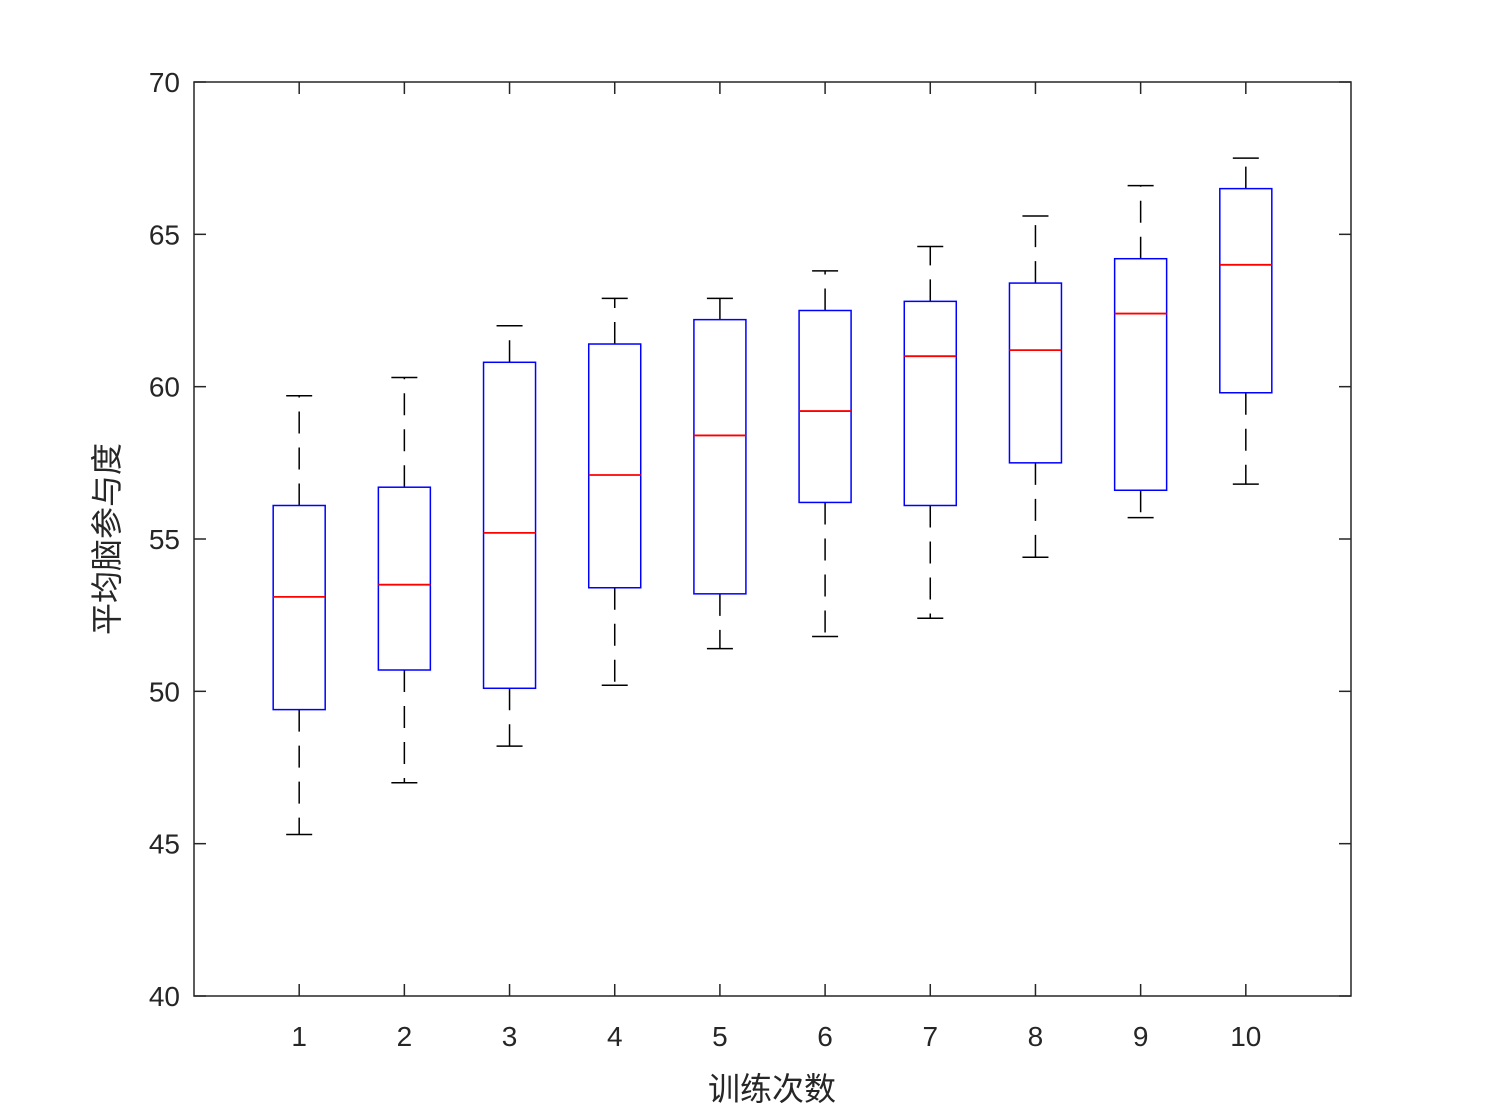 This screenshot has width=1494, height=1120. What do you see at coordinates (1036, 1036) in the screenshot?
I see `x-tick-label: 8` at bounding box center [1036, 1036].